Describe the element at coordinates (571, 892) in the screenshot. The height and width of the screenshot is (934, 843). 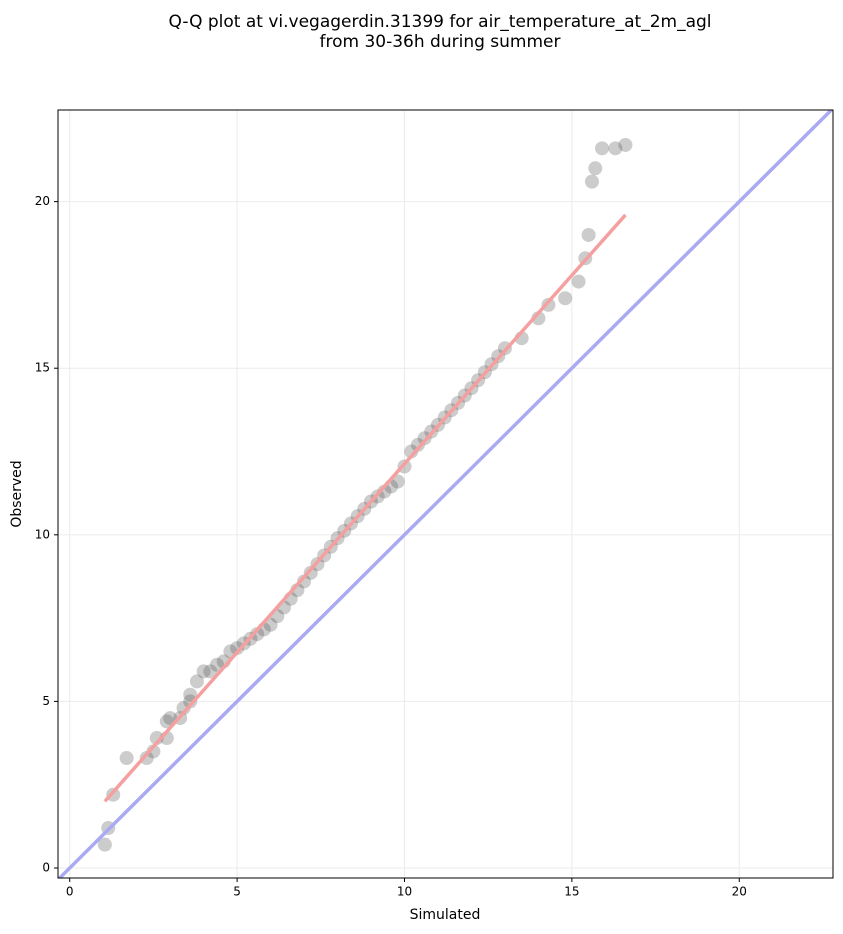
I see `x-tick-label: 15` at that location.